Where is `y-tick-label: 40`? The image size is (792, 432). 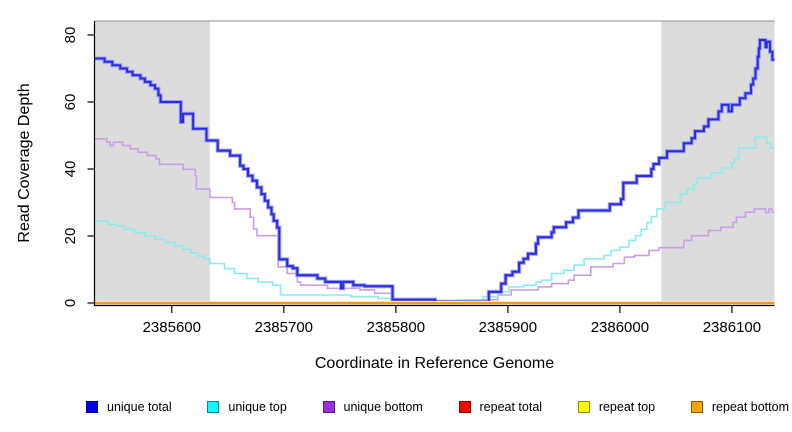
y-tick-label: 40 is located at coordinates (70, 169).